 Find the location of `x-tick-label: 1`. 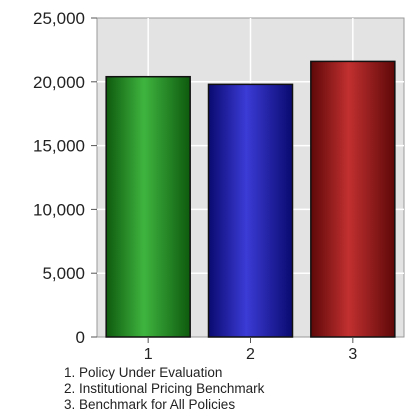

x-tick-label: 1 is located at coordinates (148, 354).